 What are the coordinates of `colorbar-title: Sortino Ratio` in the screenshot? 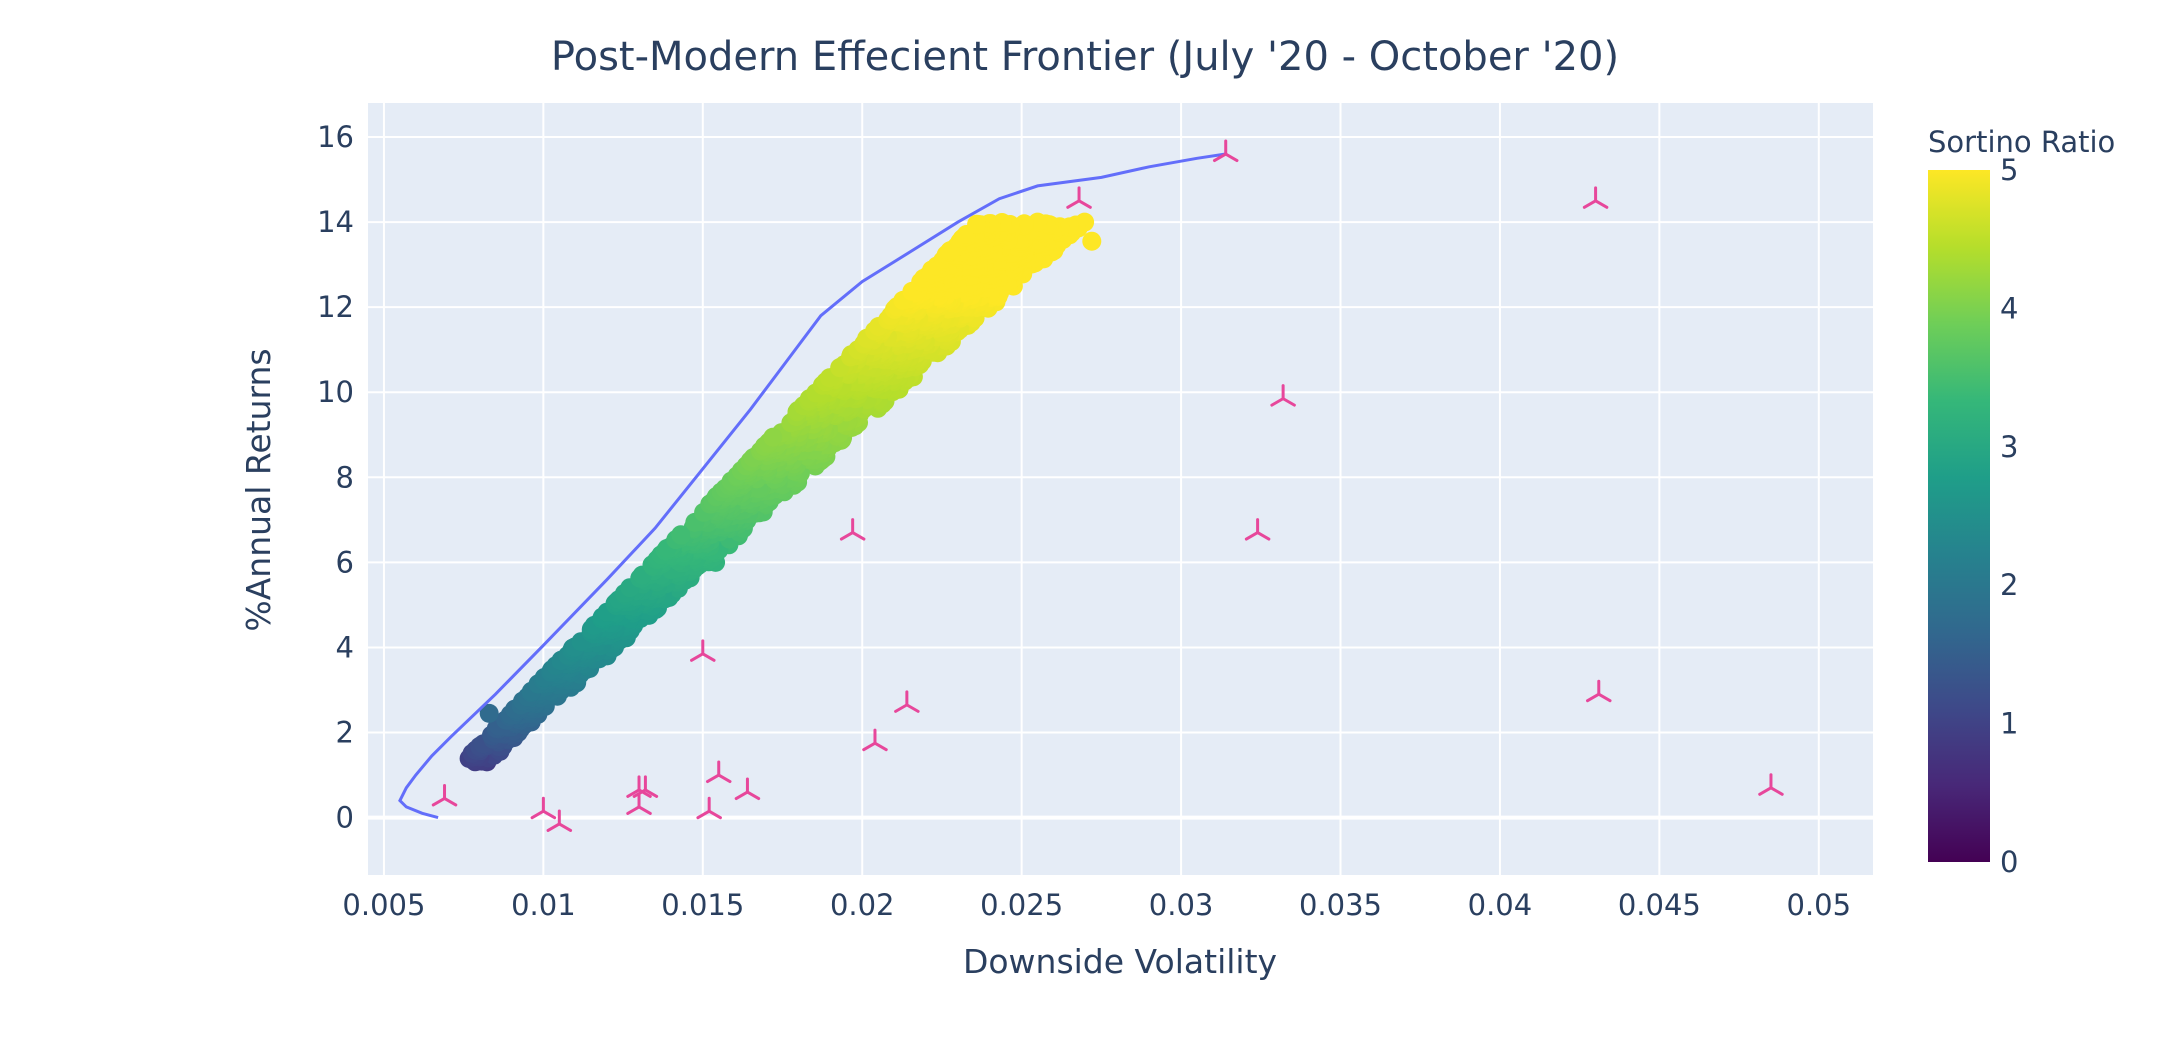 It's located at (2021, 142).